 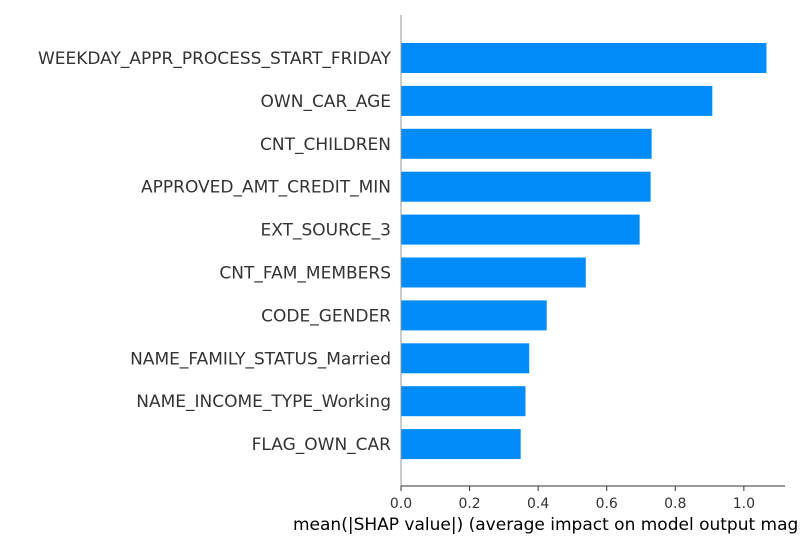 I want to click on category-label: CNT_FAM_MEMBERS, so click(x=305, y=274).